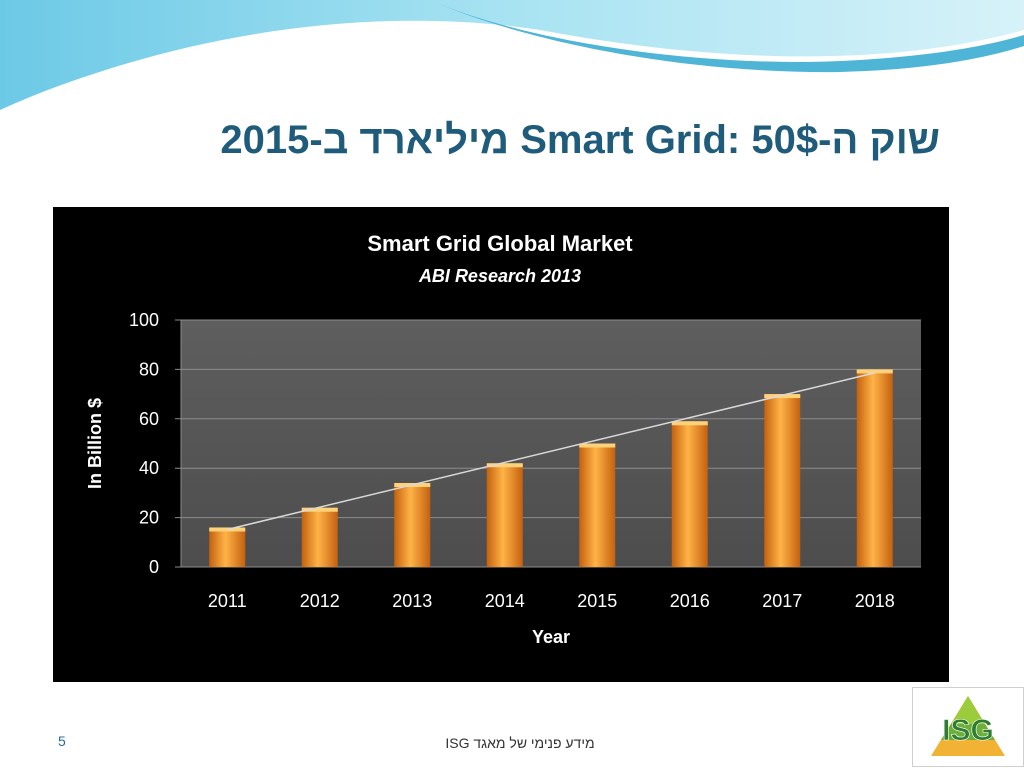  I want to click on bar-2014, so click(504, 515).